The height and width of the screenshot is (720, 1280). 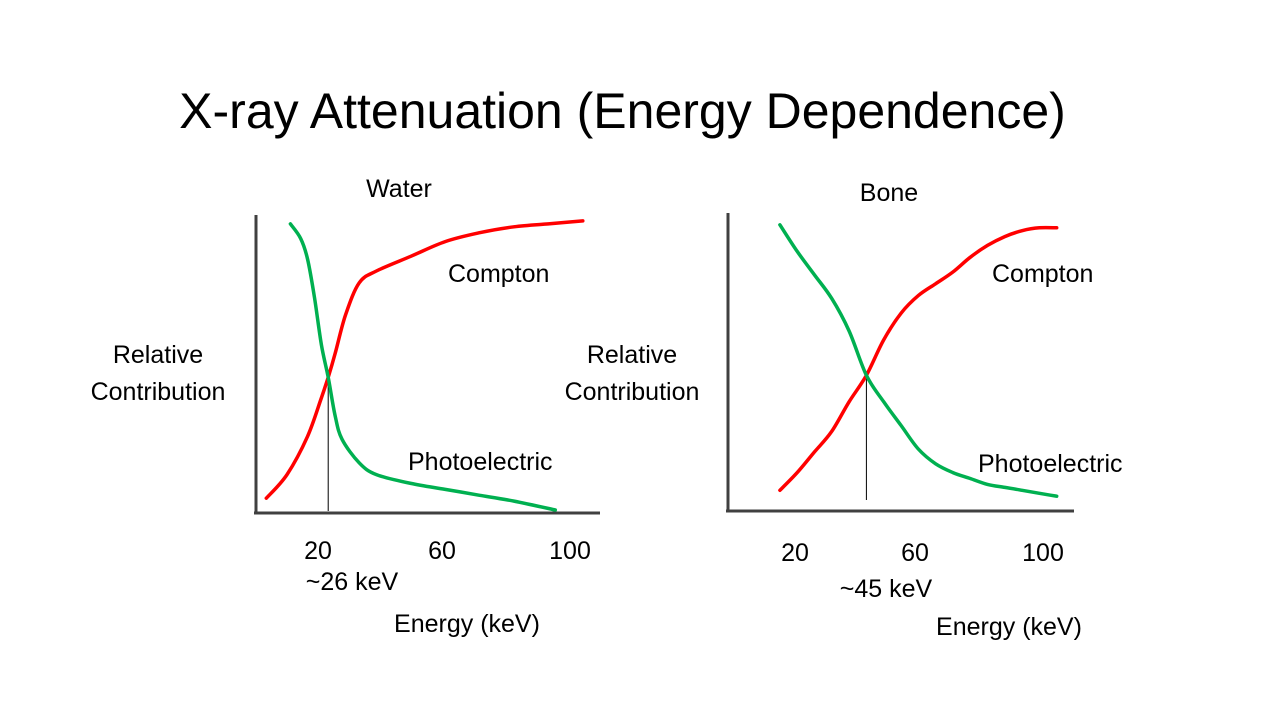 What do you see at coordinates (352, 582) in the screenshot?
I see `crossover-label: ~26 keV` at bounding box center [352, 582].